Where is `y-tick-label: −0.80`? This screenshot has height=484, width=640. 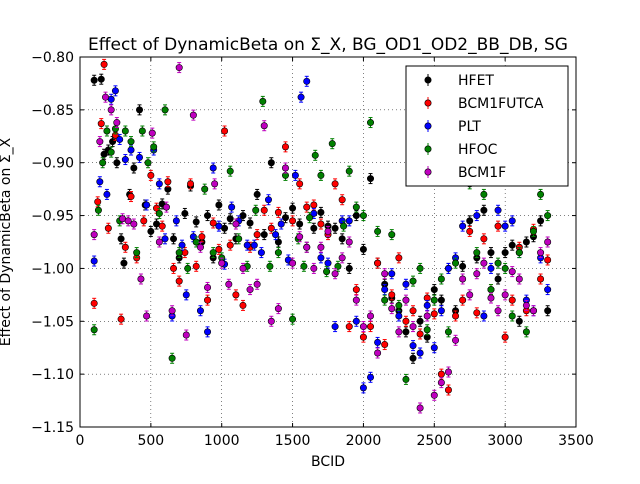 y-tick-label: −0.80 is located at coordinates (52, 58).